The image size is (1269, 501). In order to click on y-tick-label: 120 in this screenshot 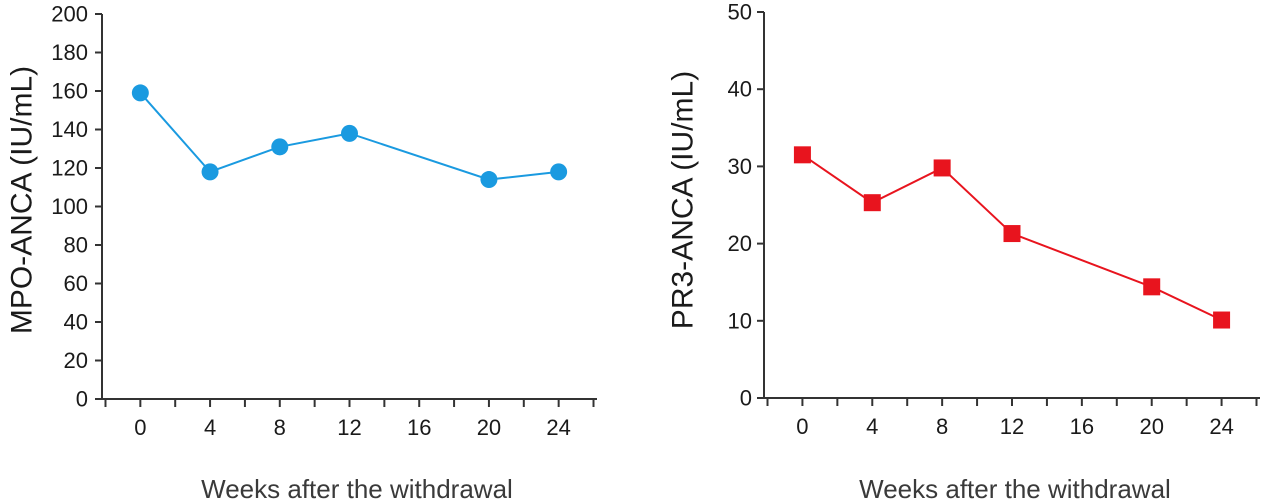, I will do `click(69, 168)`.